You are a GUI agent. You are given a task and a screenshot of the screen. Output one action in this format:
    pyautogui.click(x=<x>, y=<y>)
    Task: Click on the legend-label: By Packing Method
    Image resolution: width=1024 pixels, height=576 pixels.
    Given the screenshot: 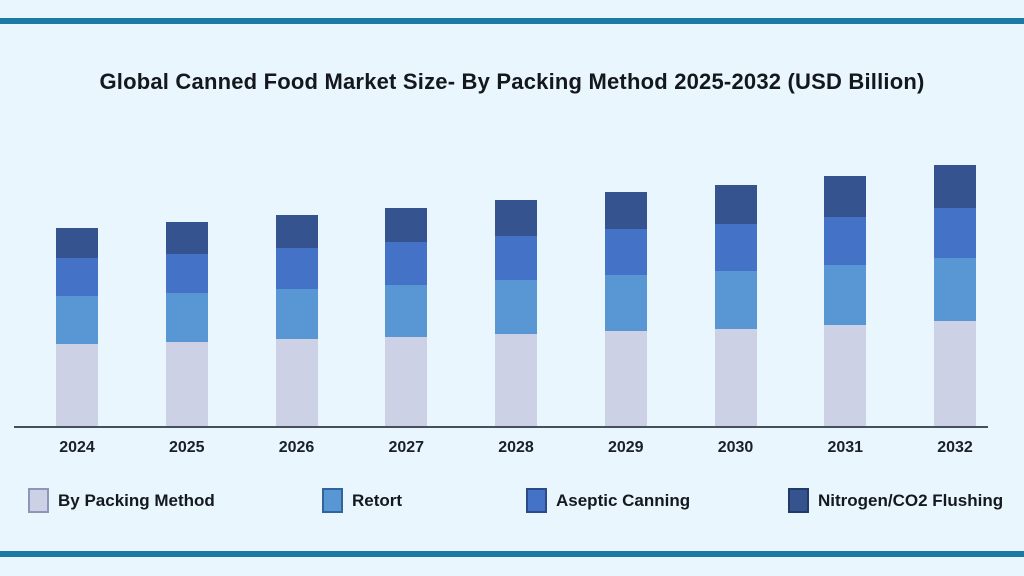 What is the action you would take?
    pyautogui.click(x=136, y=500)
    